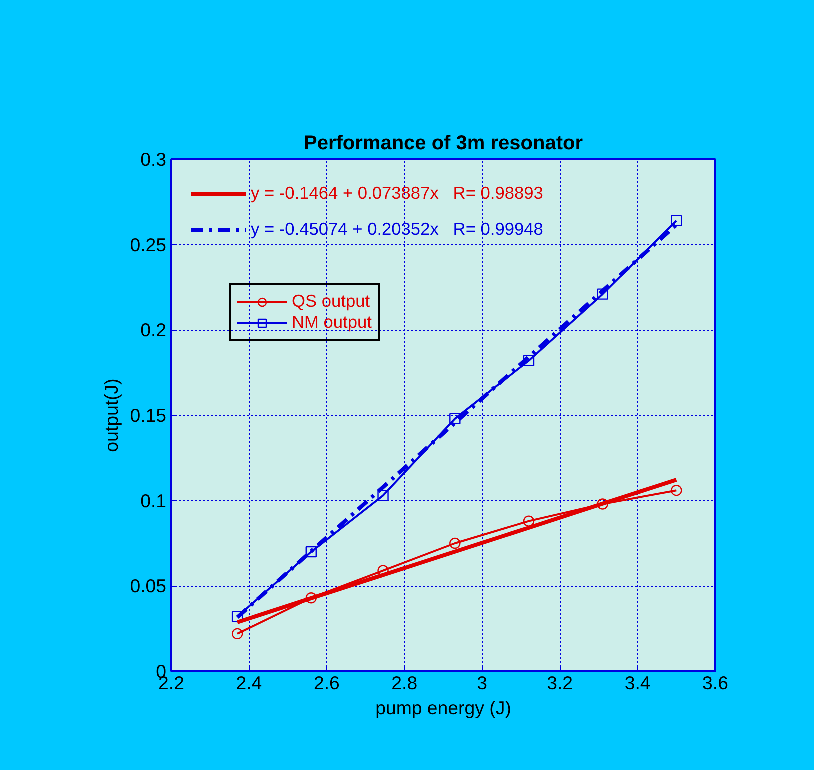 This screenshot has height=770, width=814. What do you see at coordinates (444, 708) in the screenshot?
I see `x-axis-title: pump energy (J)` at bounding box center [444, 708].